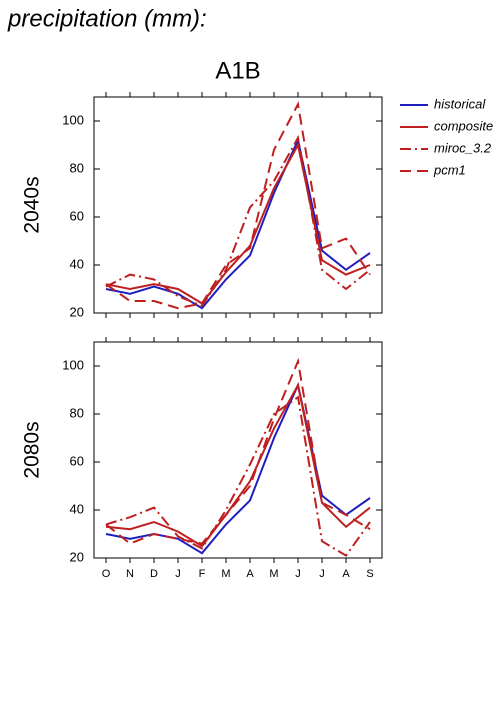 The image size is (501, 709). What do you see at coordinates (154, 574) in the screenshot?
I see `x-tick-label: D` at bounding box center [154, 574].